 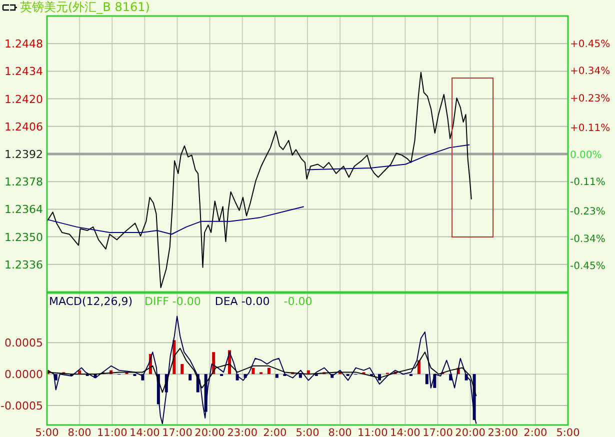 What do you see at coordinates (91, 301) in the screenshot?
I see `chart-title: MACD(12,26,9)` at bounding box center [91, 301].